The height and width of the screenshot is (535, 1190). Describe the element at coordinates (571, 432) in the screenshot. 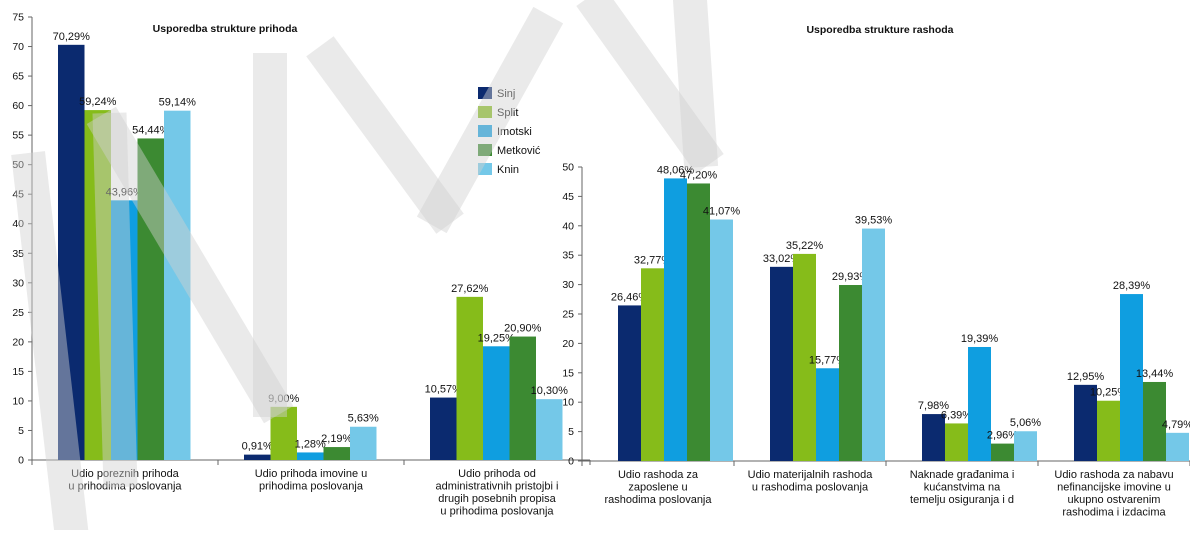

I see `y-tick-label: 5` at that location.